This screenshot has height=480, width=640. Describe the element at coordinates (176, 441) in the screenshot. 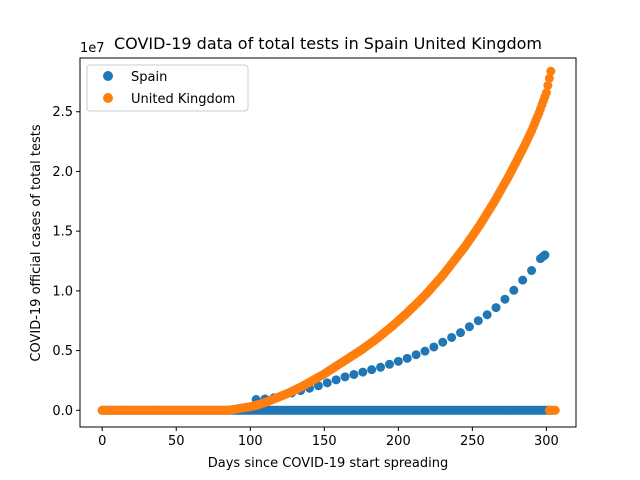

I see `x-tick-label: 50` at that location.